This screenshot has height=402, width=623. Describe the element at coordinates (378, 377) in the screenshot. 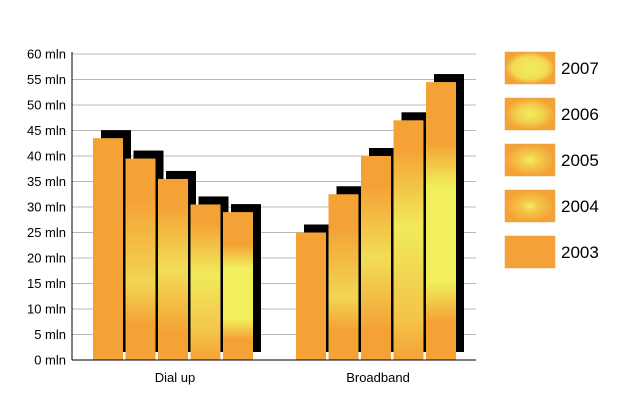

I see `x-category-label: Broadband` at that location.